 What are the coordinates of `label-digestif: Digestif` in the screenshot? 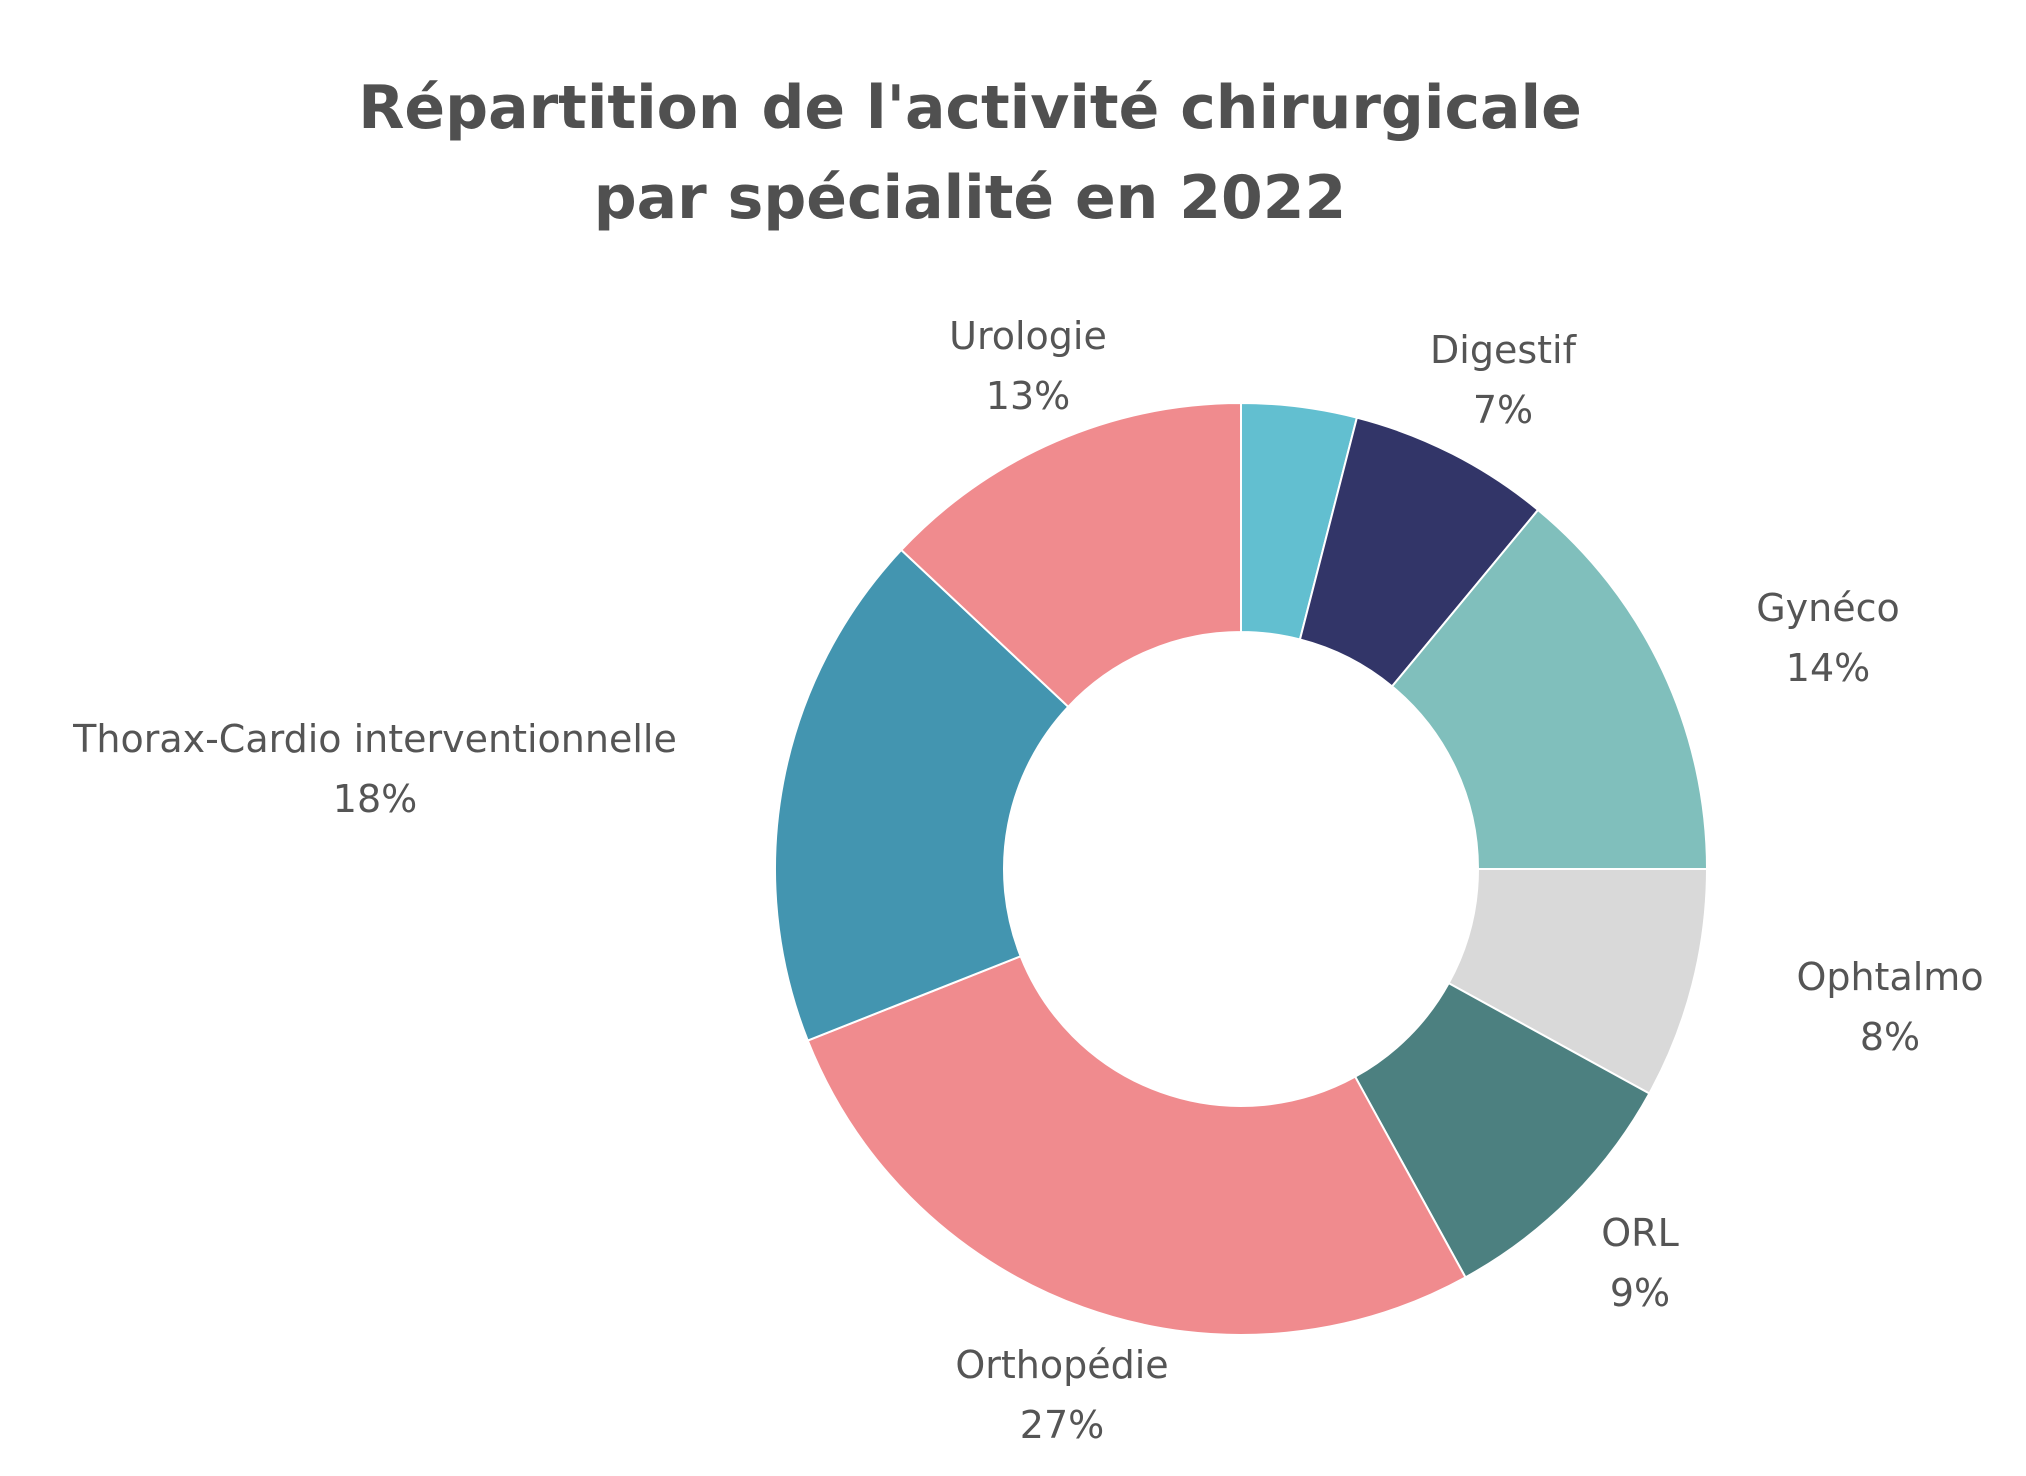 It's located at (1504, 350).